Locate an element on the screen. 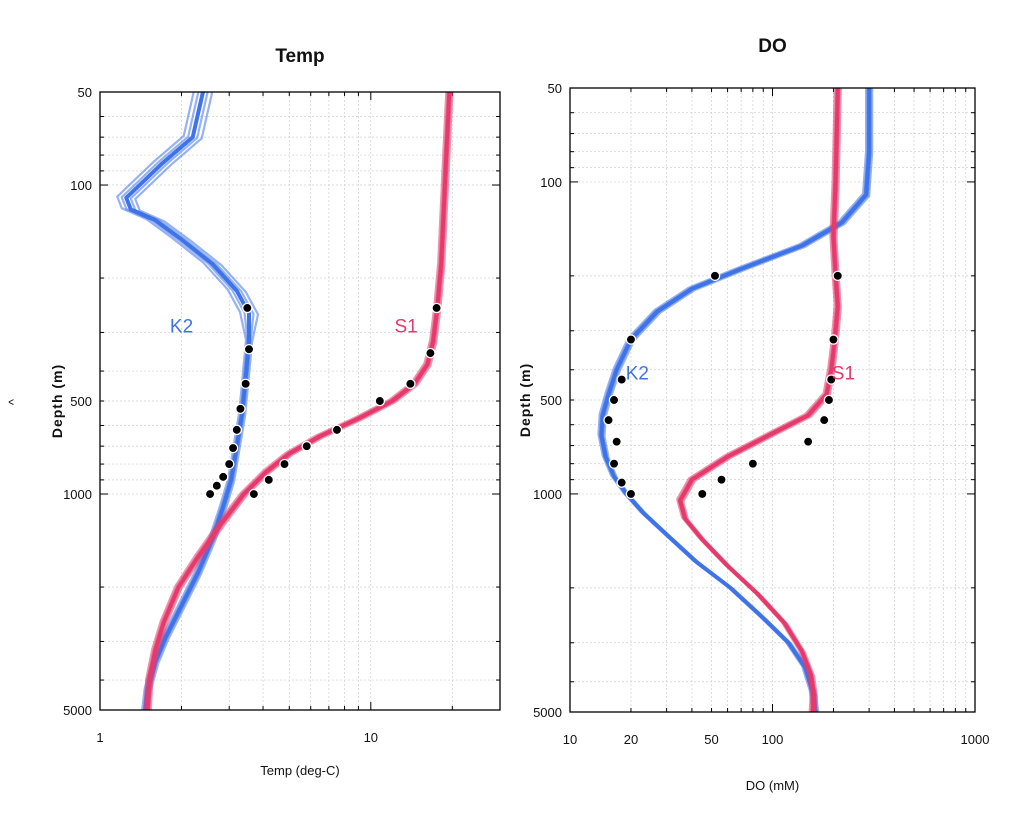 The width and height of the screenshot is (1014, 822). chart-title: DO is located at coordinates (772, 46).